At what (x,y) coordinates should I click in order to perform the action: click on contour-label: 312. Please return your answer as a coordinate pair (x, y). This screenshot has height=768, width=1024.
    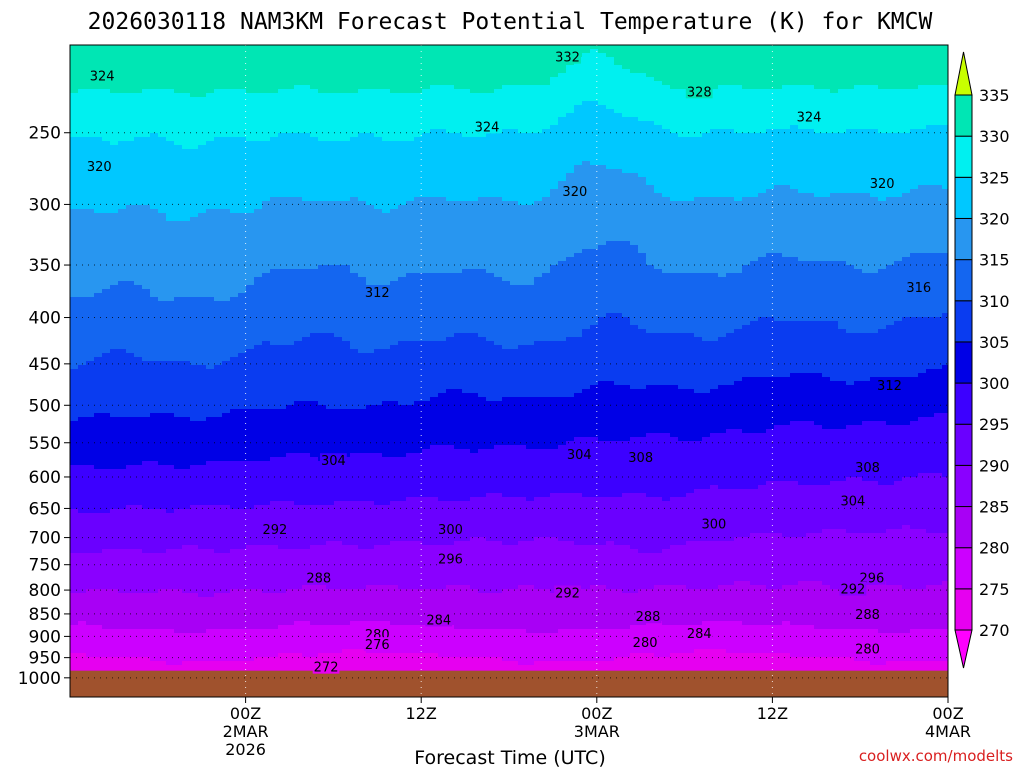
    Looking at the image, I should click on (377, 293).